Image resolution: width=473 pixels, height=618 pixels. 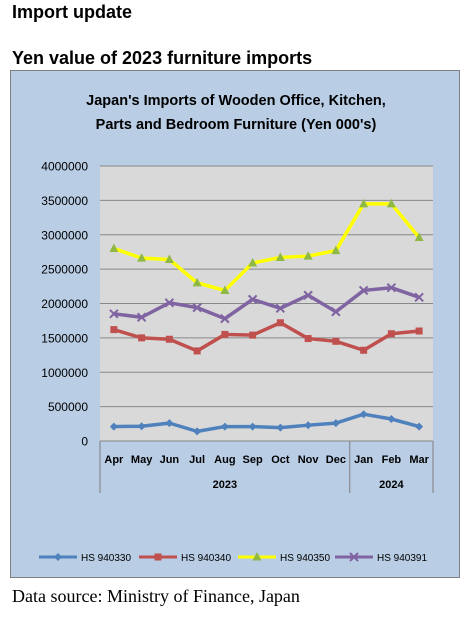 I want to click on y-tick-label: 2000000, so click(x=64, y=304).